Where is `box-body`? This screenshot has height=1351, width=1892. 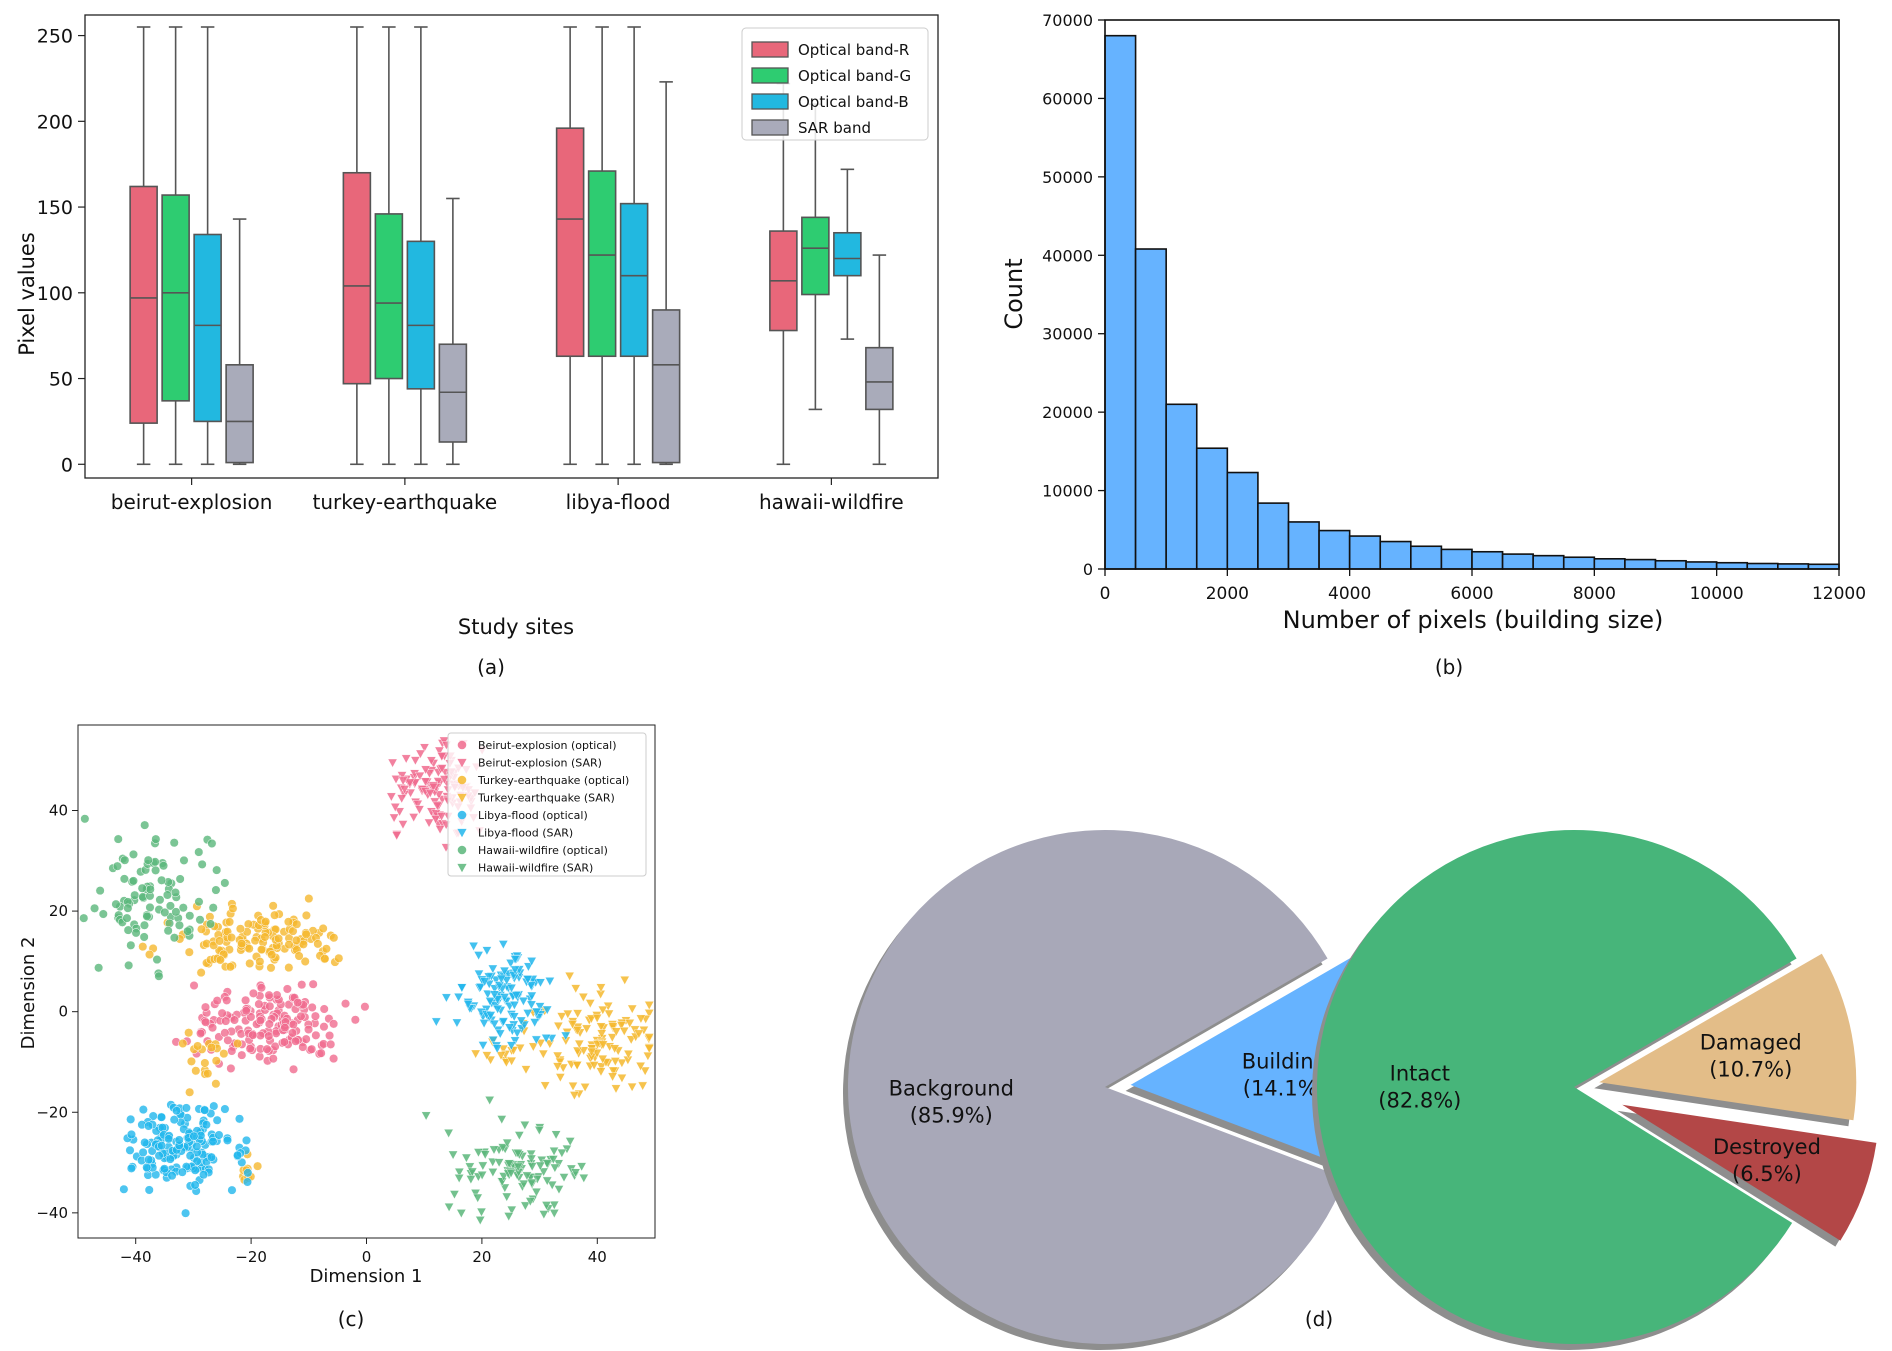 box-body is located at coordinates (175, 298).